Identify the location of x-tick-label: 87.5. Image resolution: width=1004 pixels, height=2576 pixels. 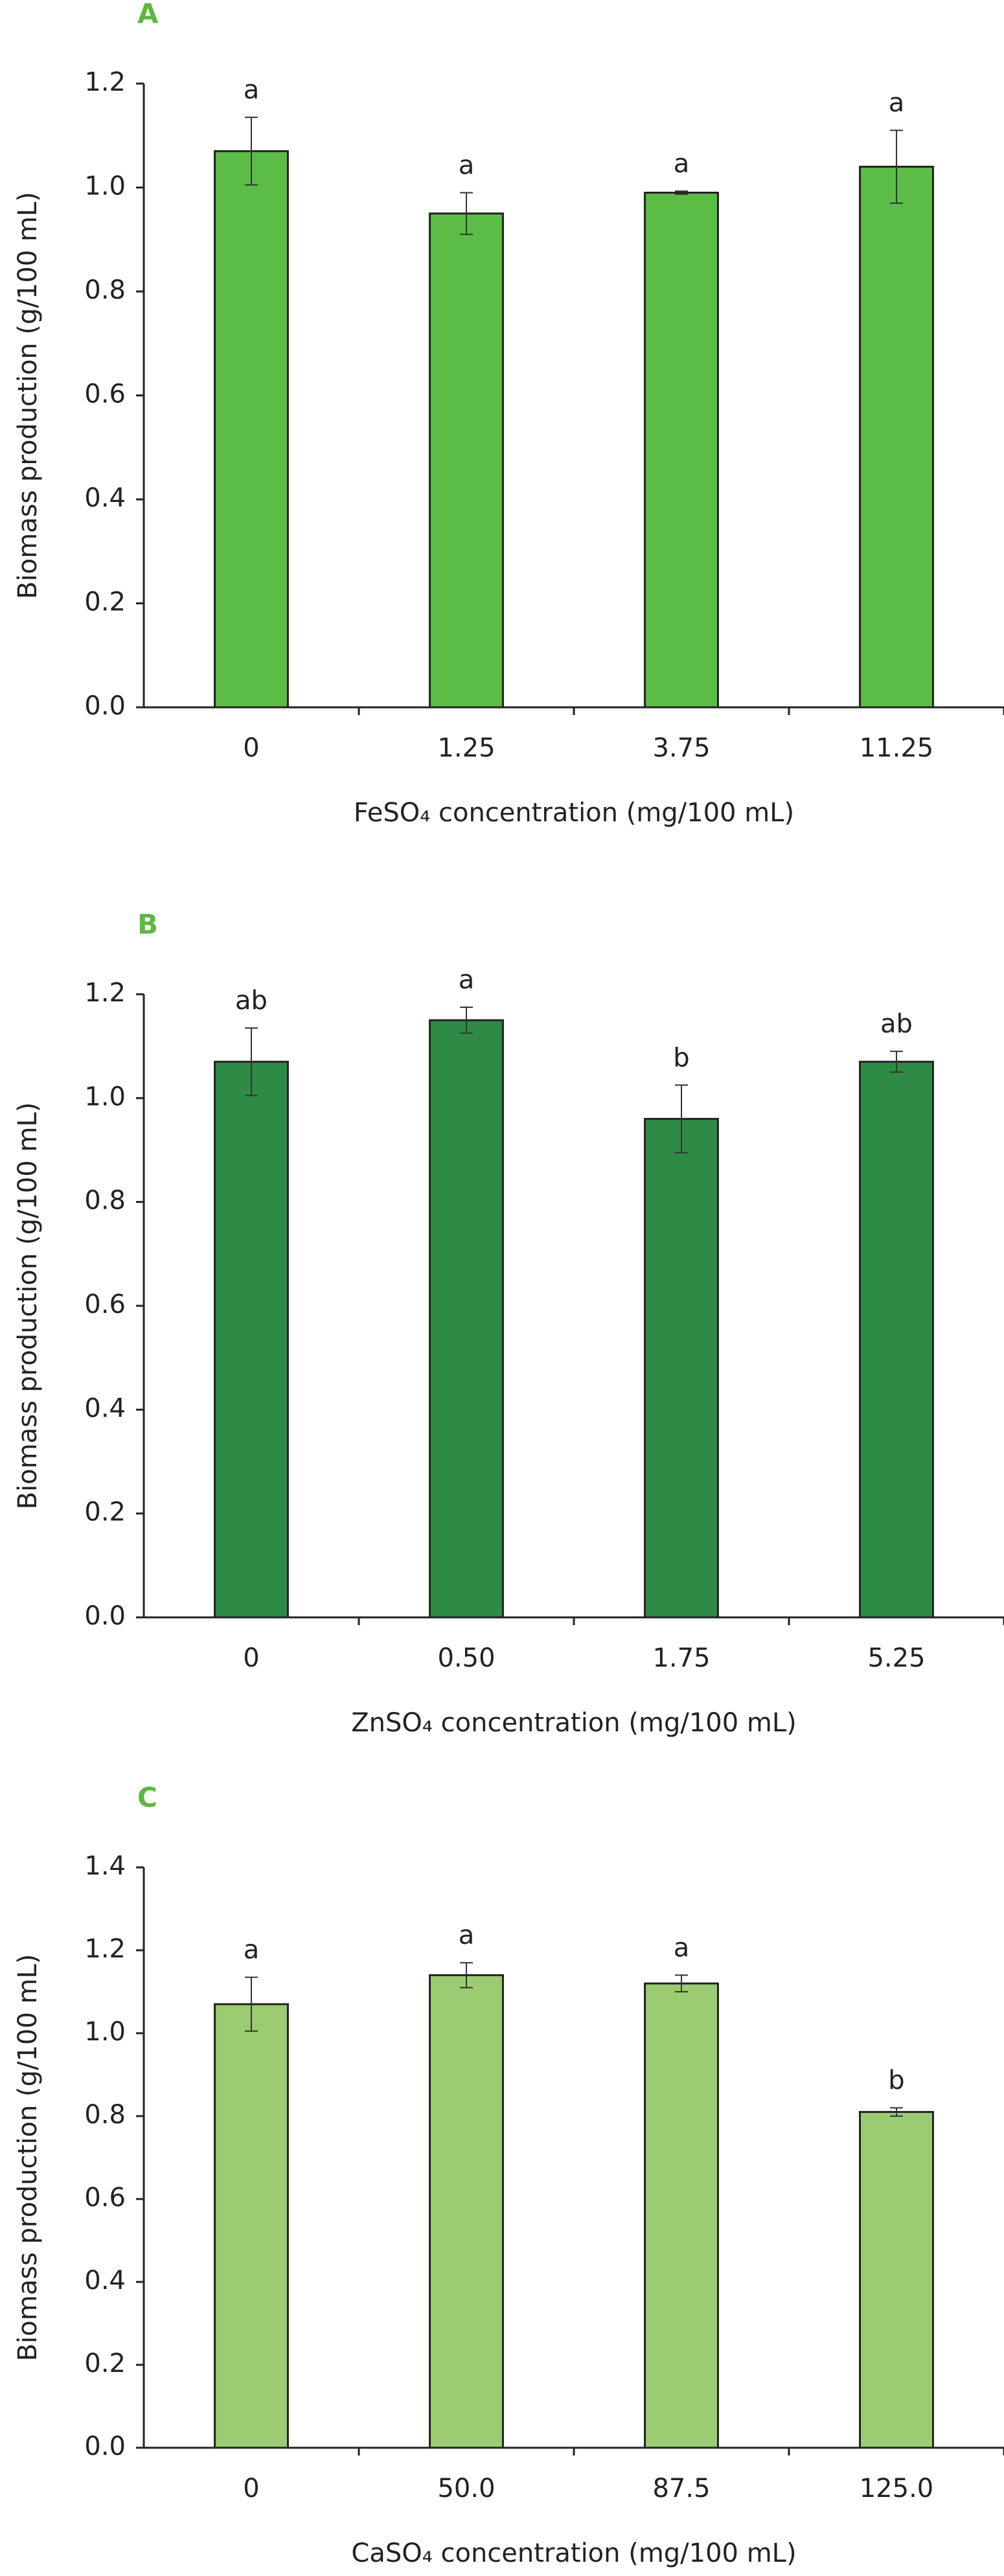
(681, 2489).